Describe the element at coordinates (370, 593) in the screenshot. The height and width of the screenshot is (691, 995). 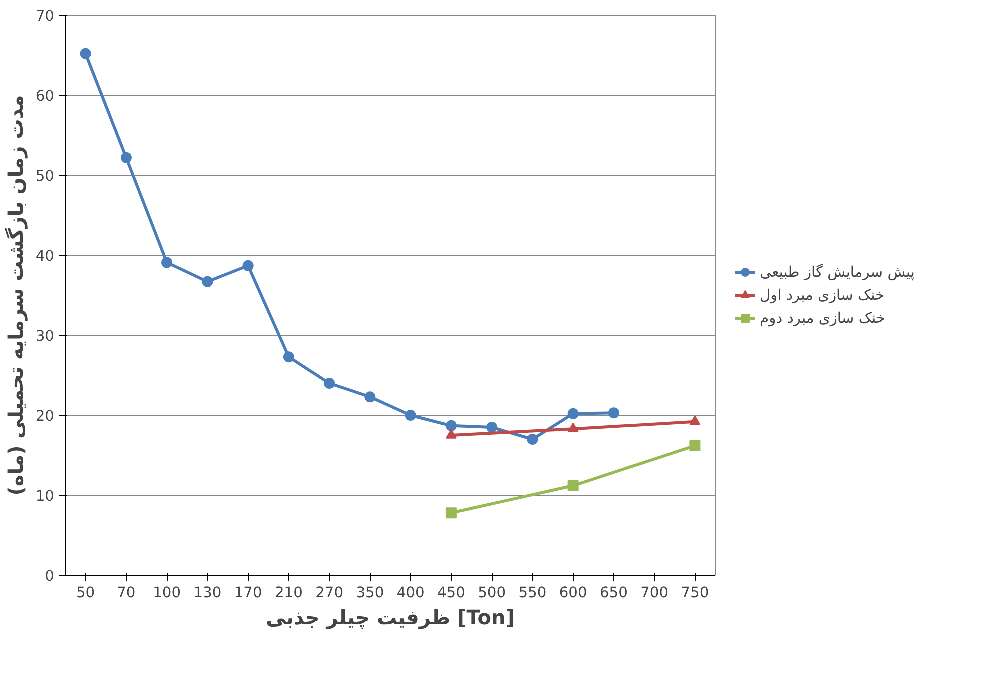
I see `x-tick-label: 350` at that location.